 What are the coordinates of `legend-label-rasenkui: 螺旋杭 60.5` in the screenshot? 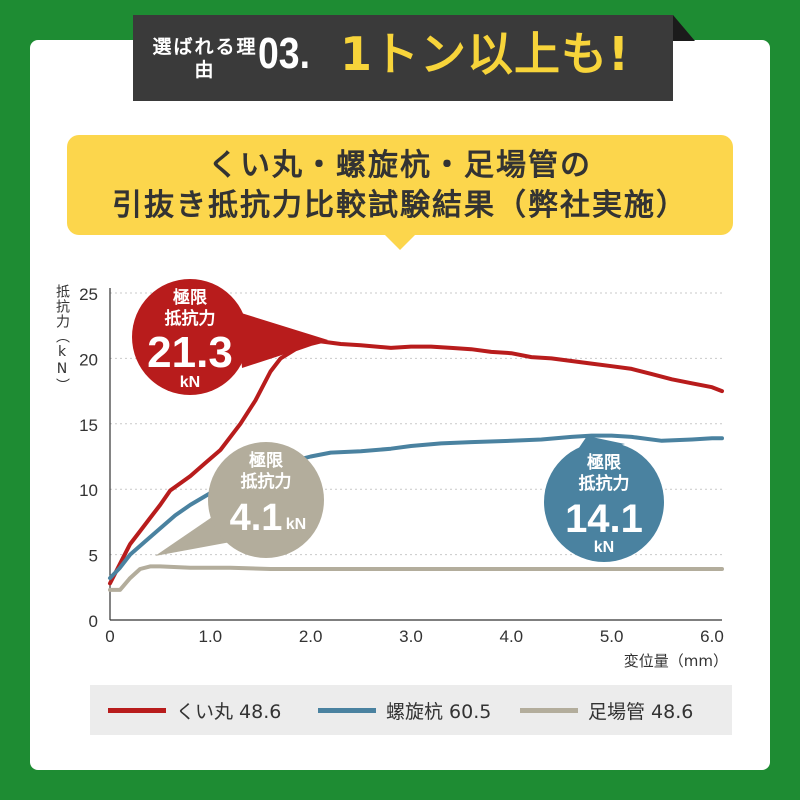 It's located at (439, 711).